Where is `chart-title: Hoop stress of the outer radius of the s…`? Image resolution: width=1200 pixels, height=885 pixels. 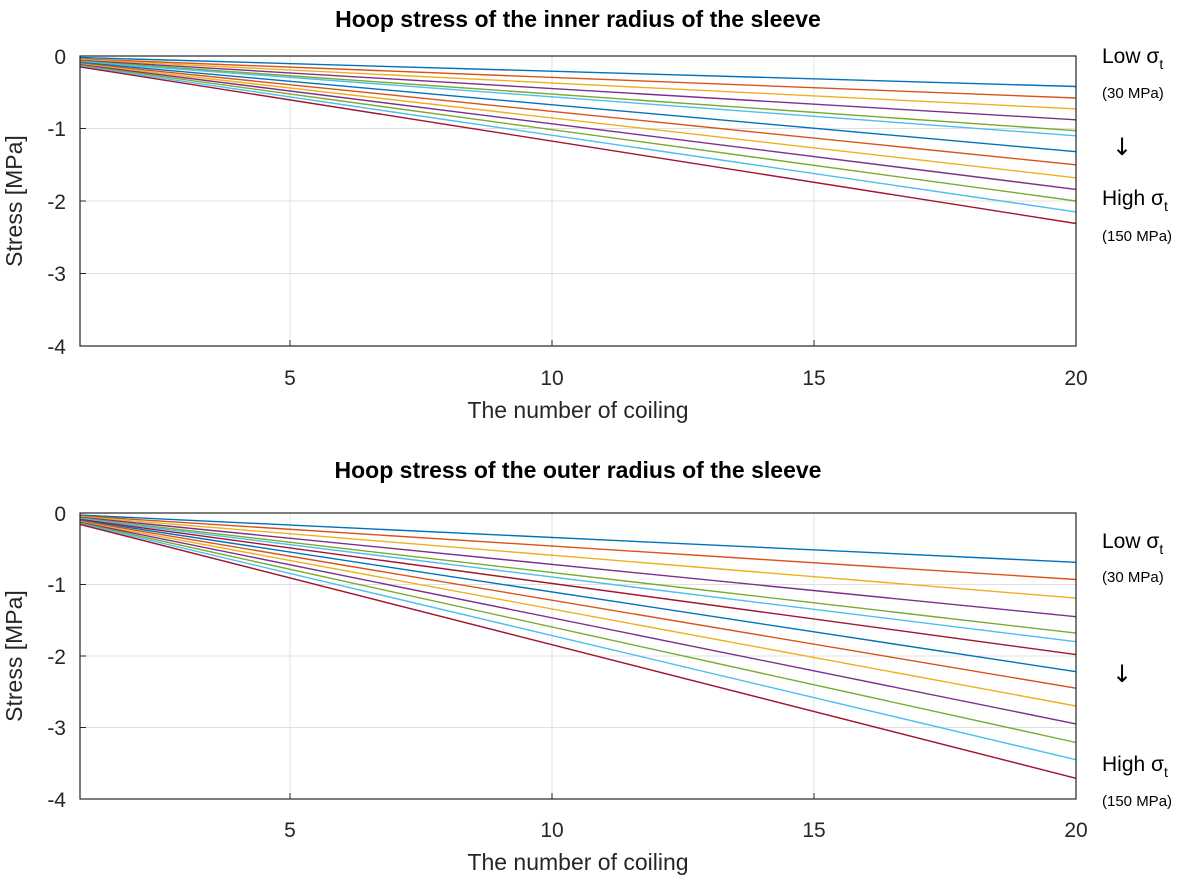
chart-title: Hoop stress of the outer radius of the s… is located at coordinates (578, 470).